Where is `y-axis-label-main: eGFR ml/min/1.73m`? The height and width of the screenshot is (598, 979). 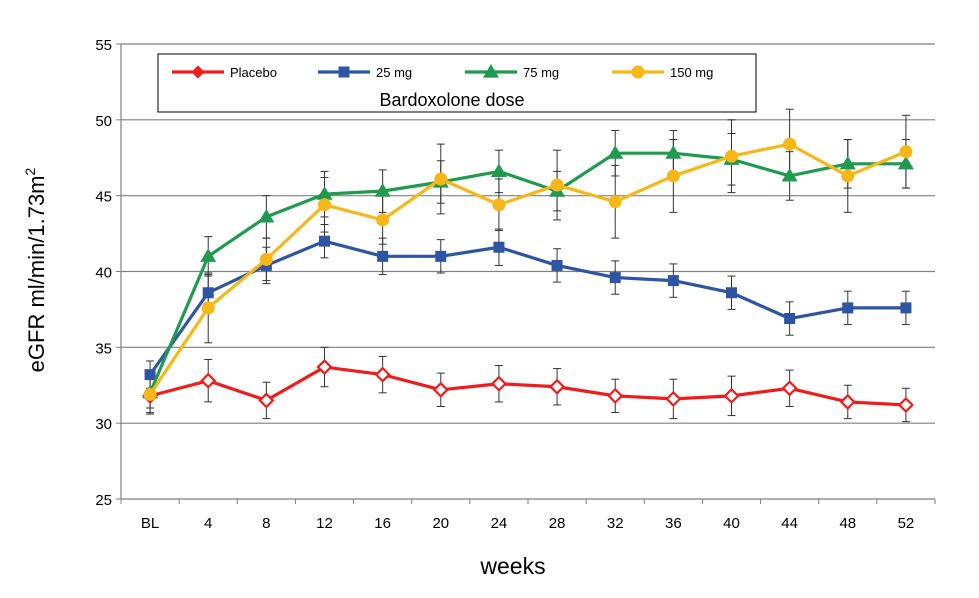
y-axis-label-main: eGFR ml/min/1.73m is located at coordinates (36, 273).